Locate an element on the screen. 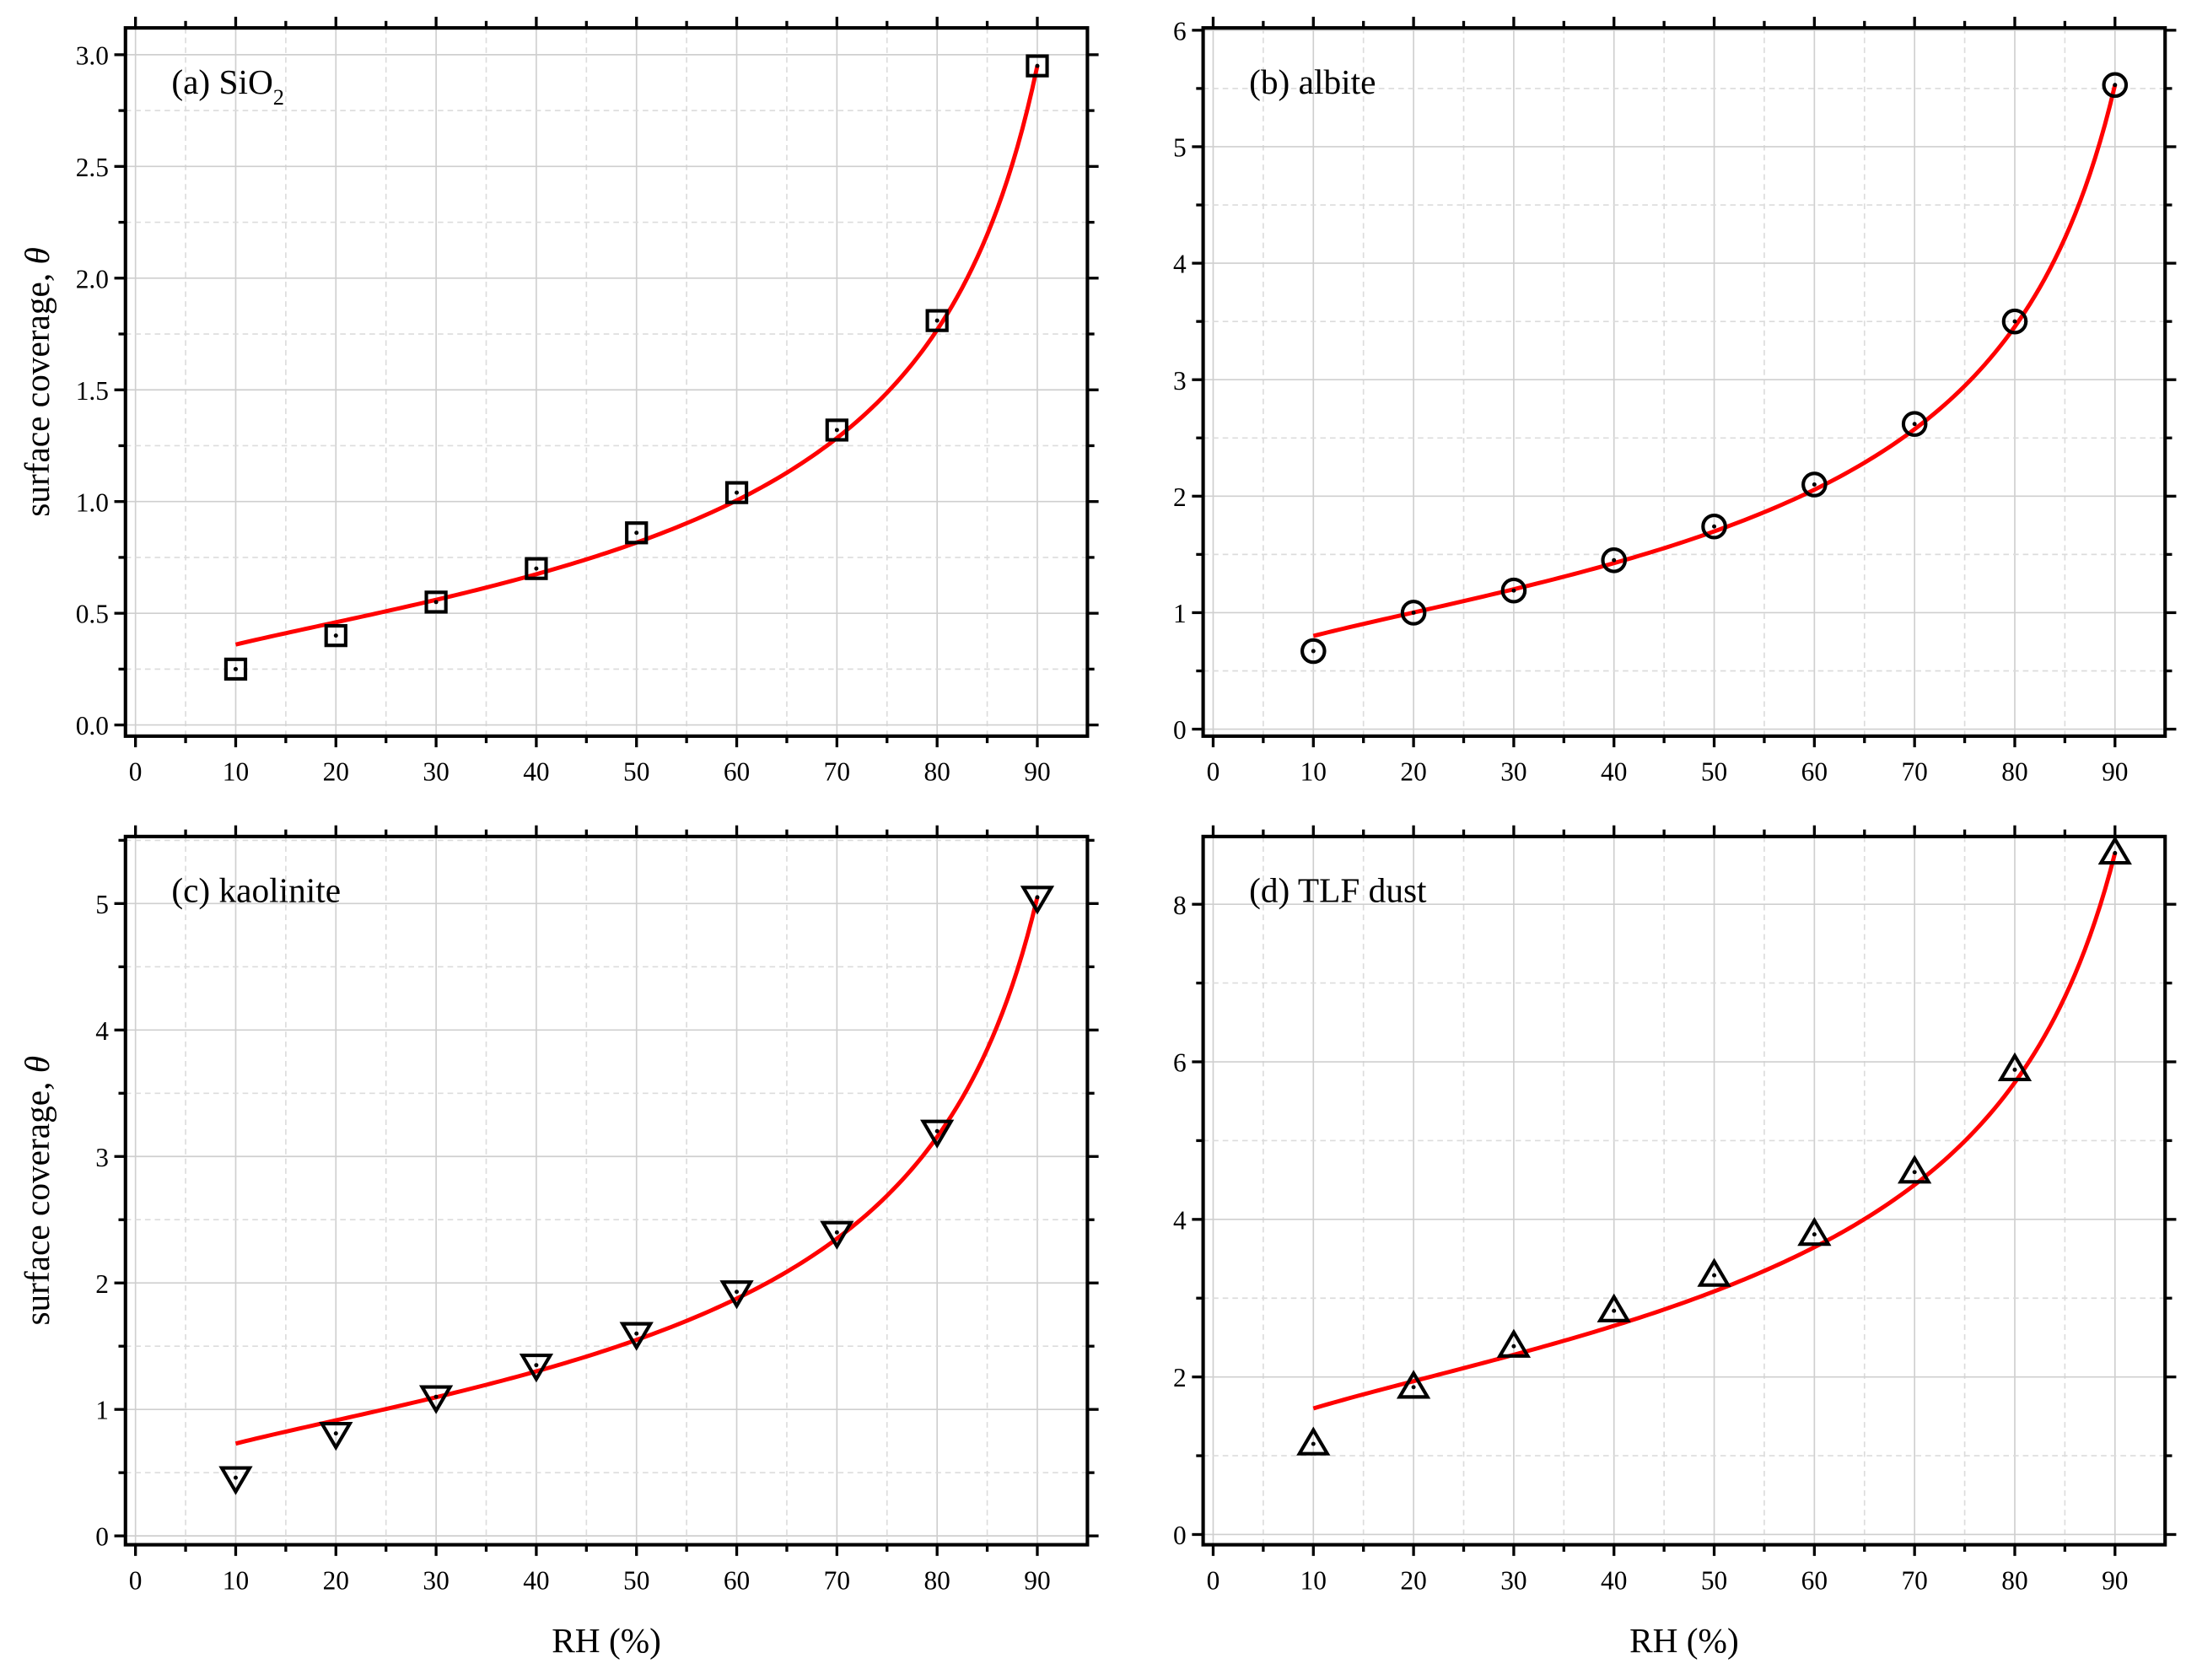 The height and width of the screenshot is (1680, 2186). panel-label: (a) SiO2 is located at coordinates (227, 86).